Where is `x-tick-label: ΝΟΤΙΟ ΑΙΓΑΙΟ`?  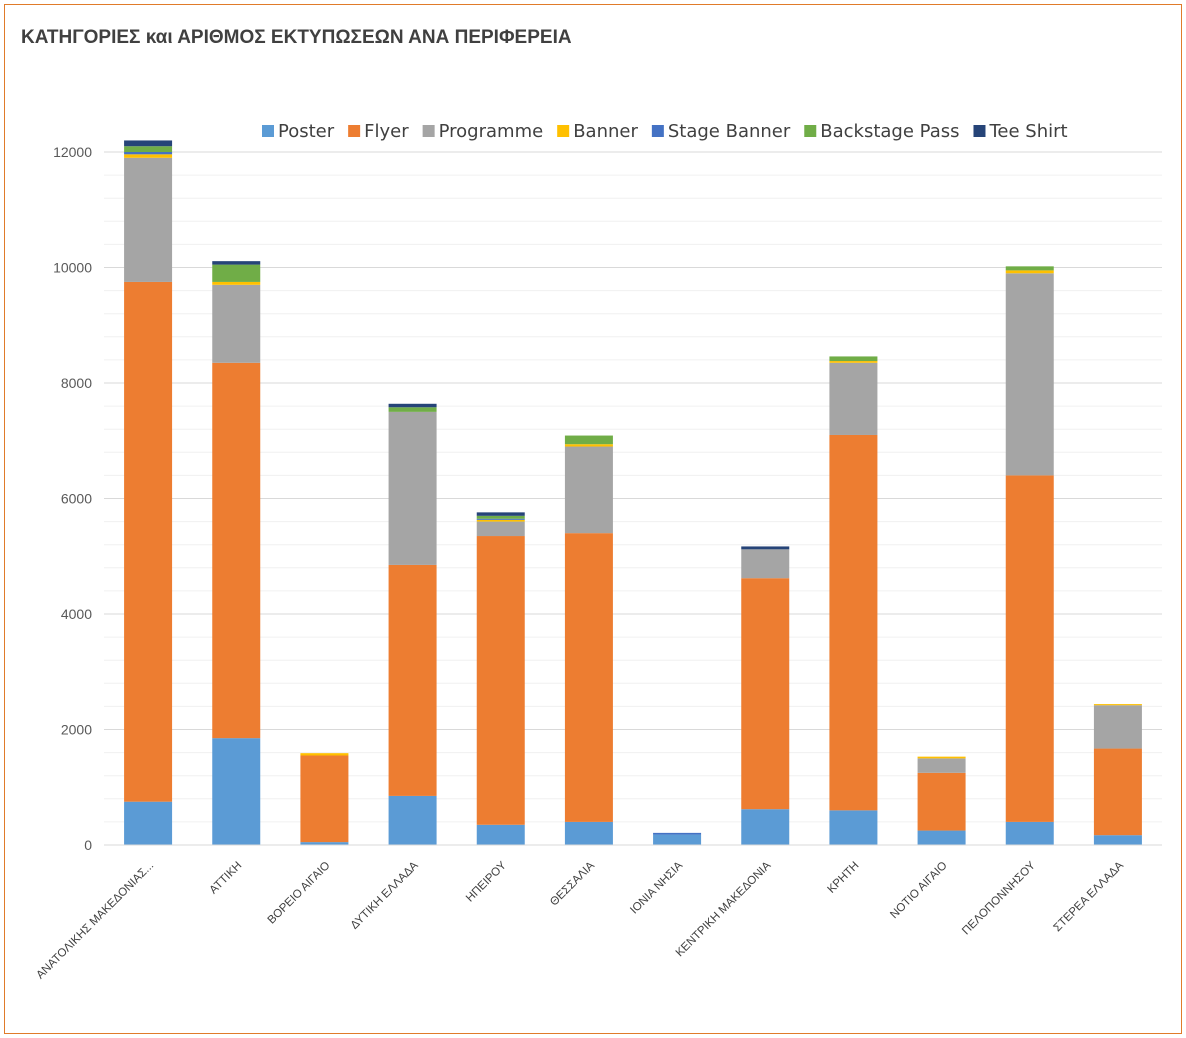 x-tick-label: ΝΟΤΙΟ ΑΙΓΑΙΟ is located at coordinates (919, 891).